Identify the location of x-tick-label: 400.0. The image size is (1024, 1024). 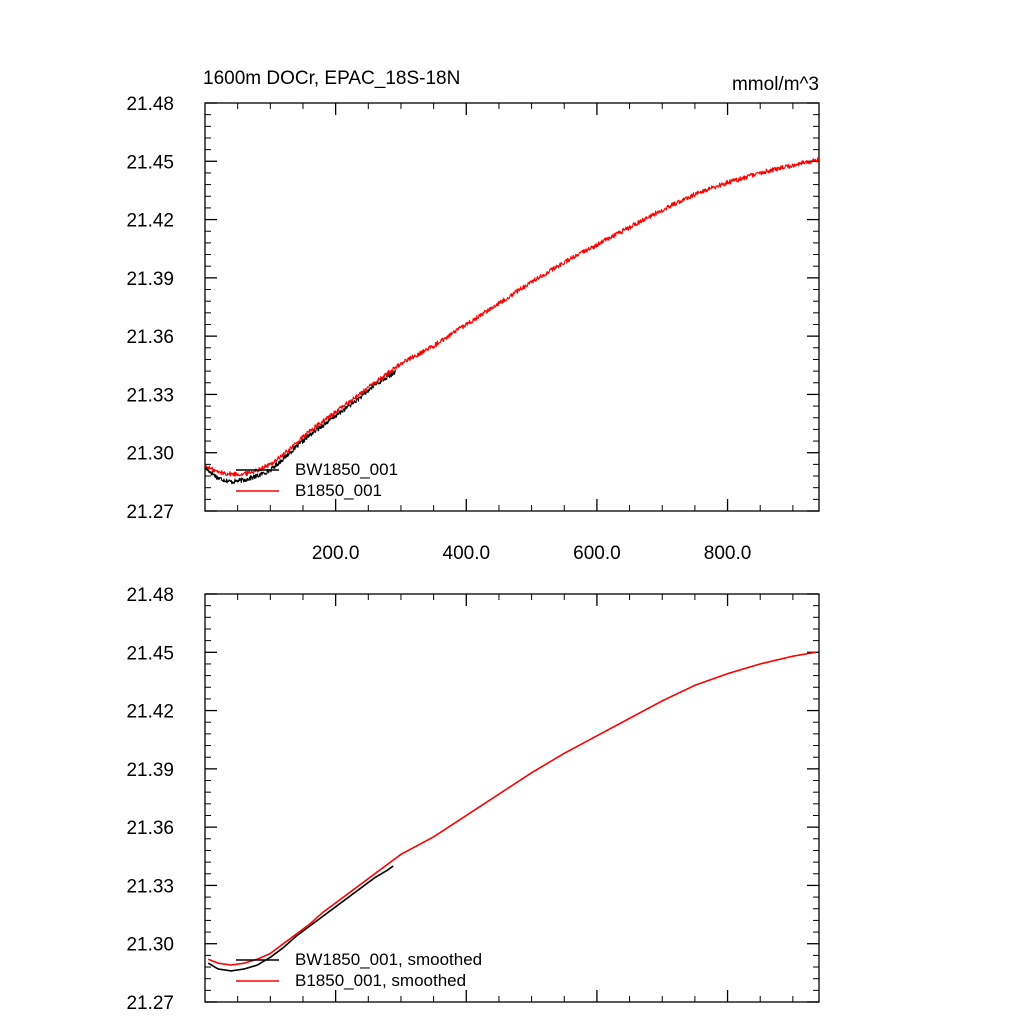
(467, 553).